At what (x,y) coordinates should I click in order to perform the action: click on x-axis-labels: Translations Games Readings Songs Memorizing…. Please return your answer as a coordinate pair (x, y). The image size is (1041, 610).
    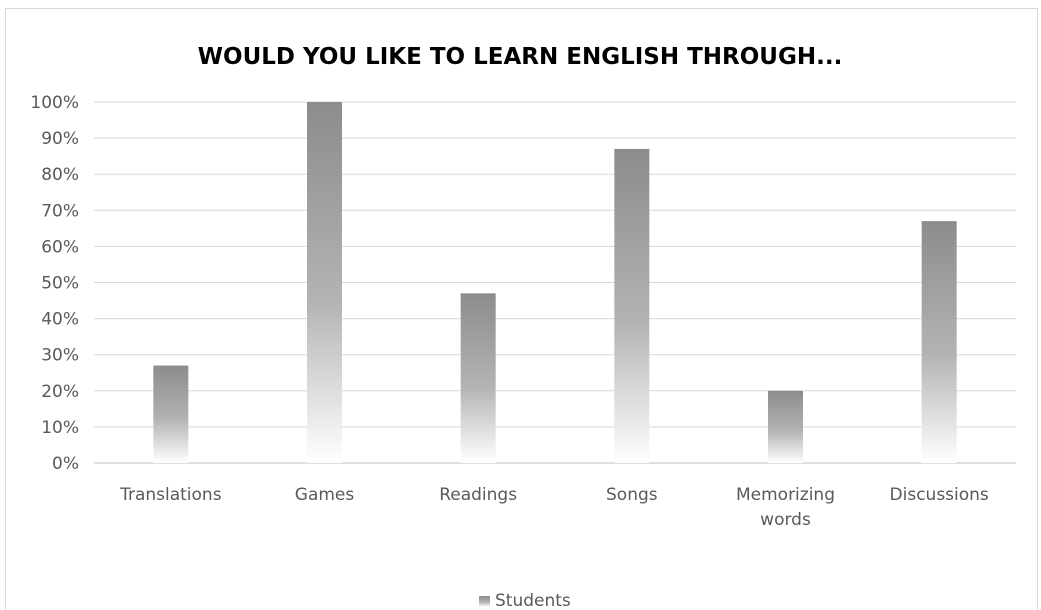
    Looking at the image, I should click on (554, 507).